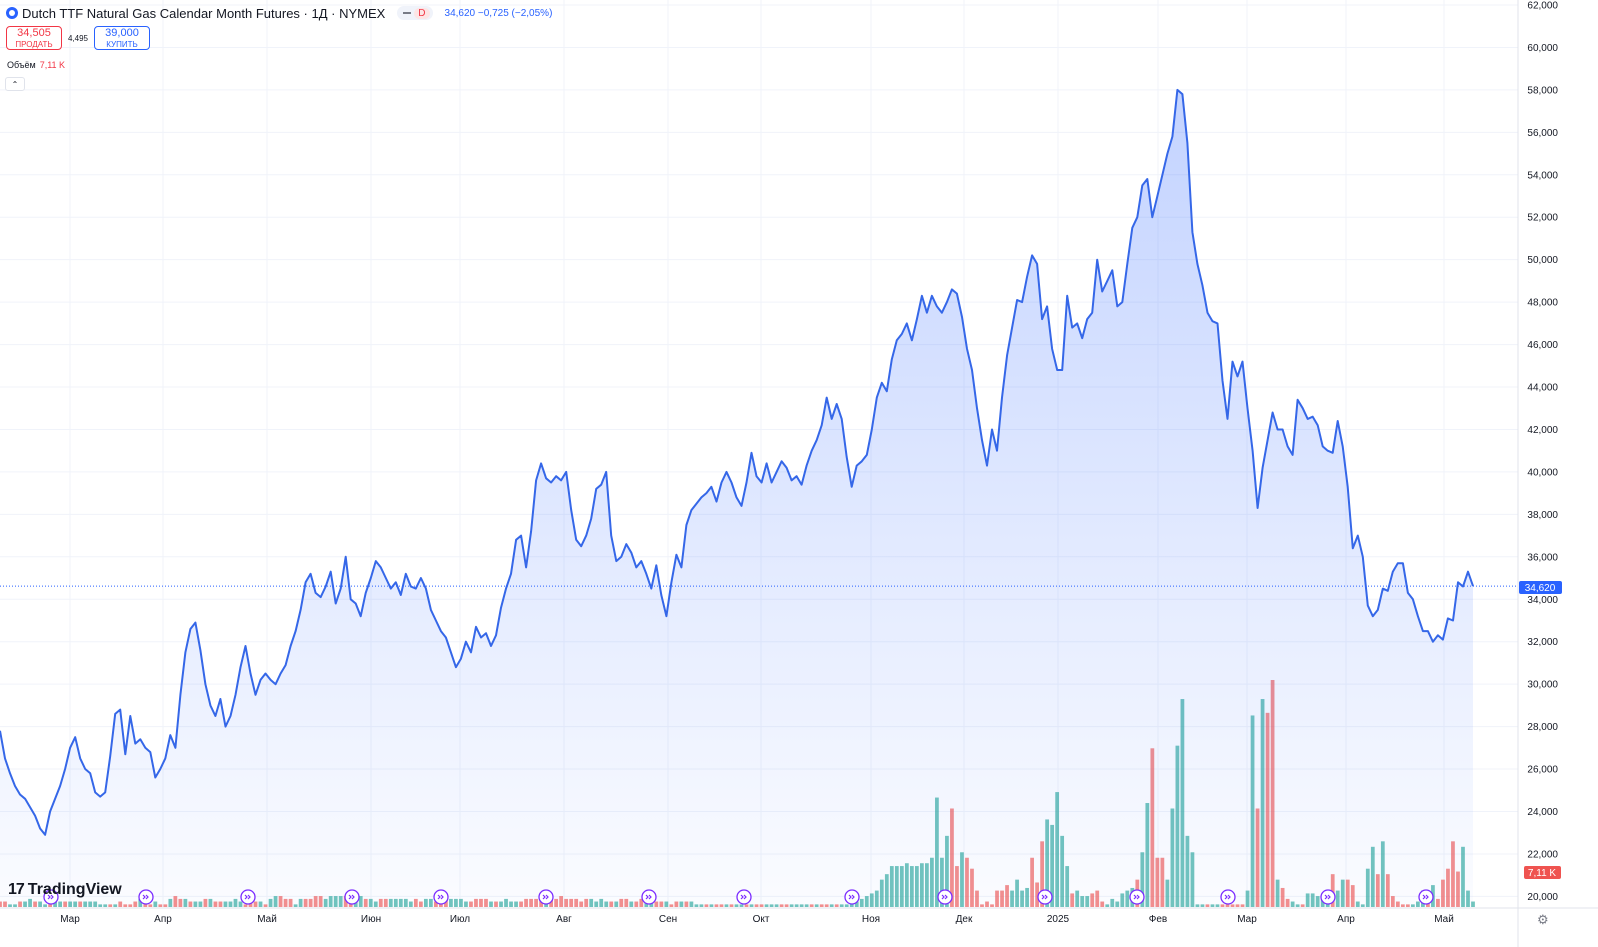 The height and width of the screenshot is (947, 1598). What do you see at coordinates (668, 919) in the screenshot?
I see `x-tick-label: Сен` at bounding box center [668, 919].